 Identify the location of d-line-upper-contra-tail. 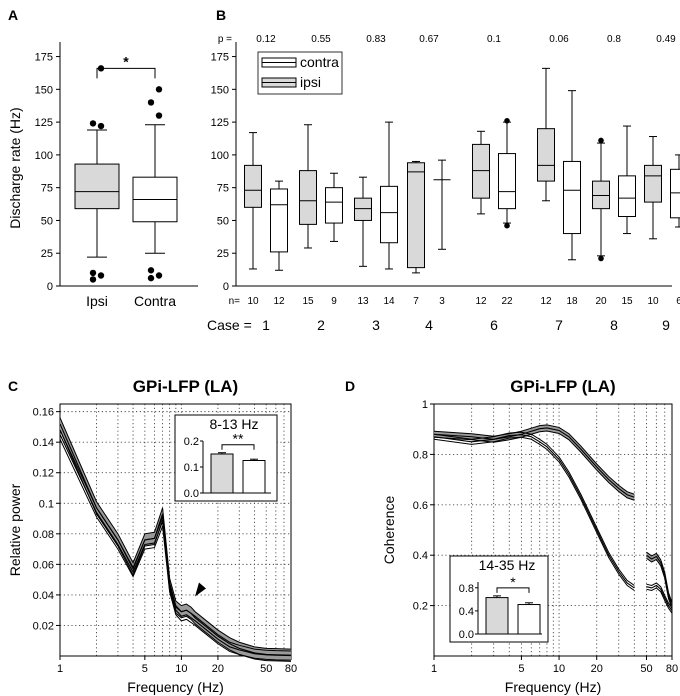
(659, 595).